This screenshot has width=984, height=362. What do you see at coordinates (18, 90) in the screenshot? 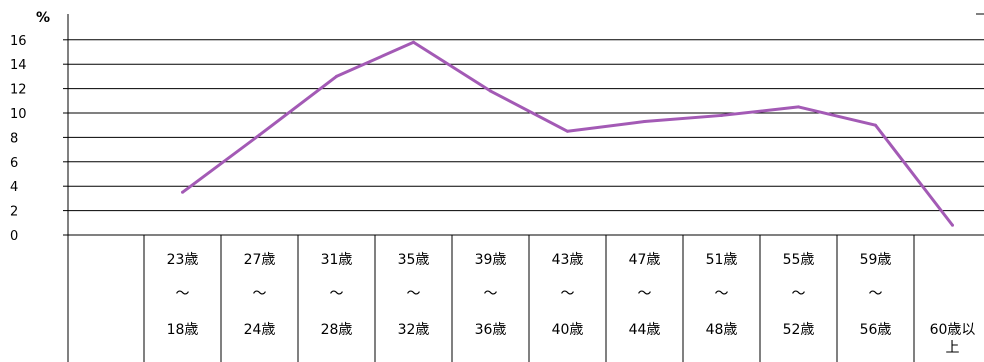
I see `y-tick-label: 12` at bounding box center [18, 90].